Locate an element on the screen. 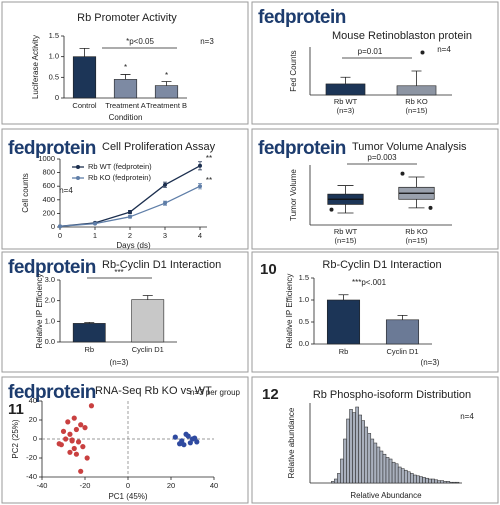 The height and width of the screenshot is (505, 500). x-axis-label: Relative Abundance is located at coordinates (386, 495).